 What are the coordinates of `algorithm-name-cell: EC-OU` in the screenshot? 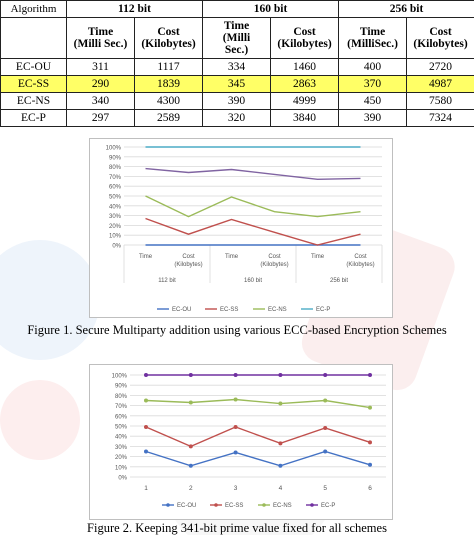 It's located at (34, 67).